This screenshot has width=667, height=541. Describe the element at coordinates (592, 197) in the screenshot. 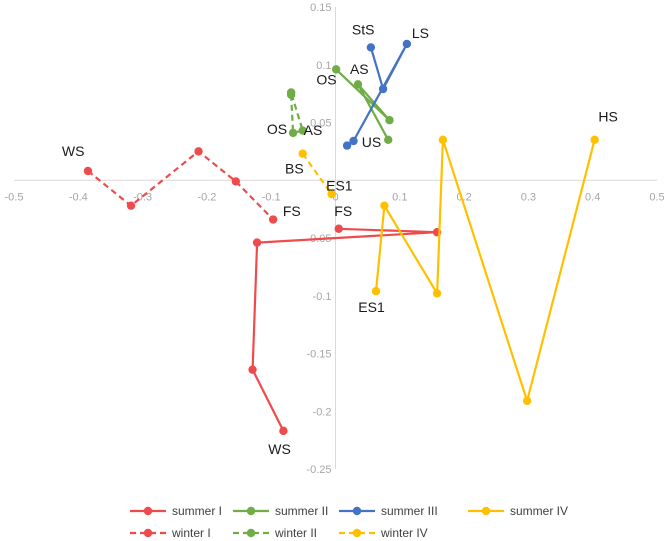

I see `x-tick-label: 0.4` at that location.